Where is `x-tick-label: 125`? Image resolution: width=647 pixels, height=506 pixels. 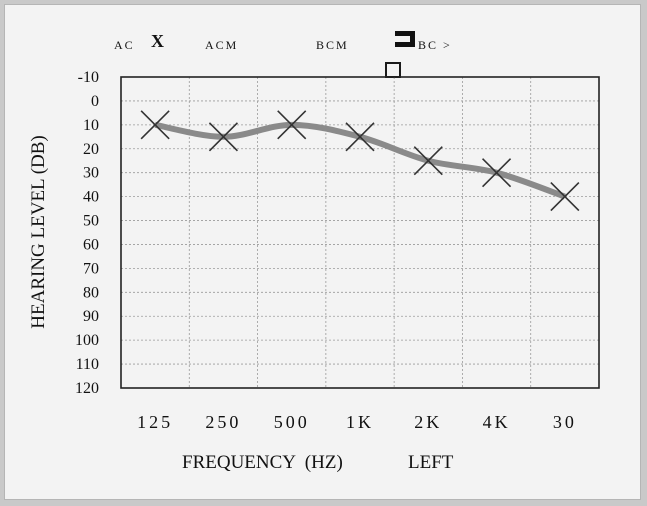 x-tick-label: 125 is located at coordinates (155, 422).